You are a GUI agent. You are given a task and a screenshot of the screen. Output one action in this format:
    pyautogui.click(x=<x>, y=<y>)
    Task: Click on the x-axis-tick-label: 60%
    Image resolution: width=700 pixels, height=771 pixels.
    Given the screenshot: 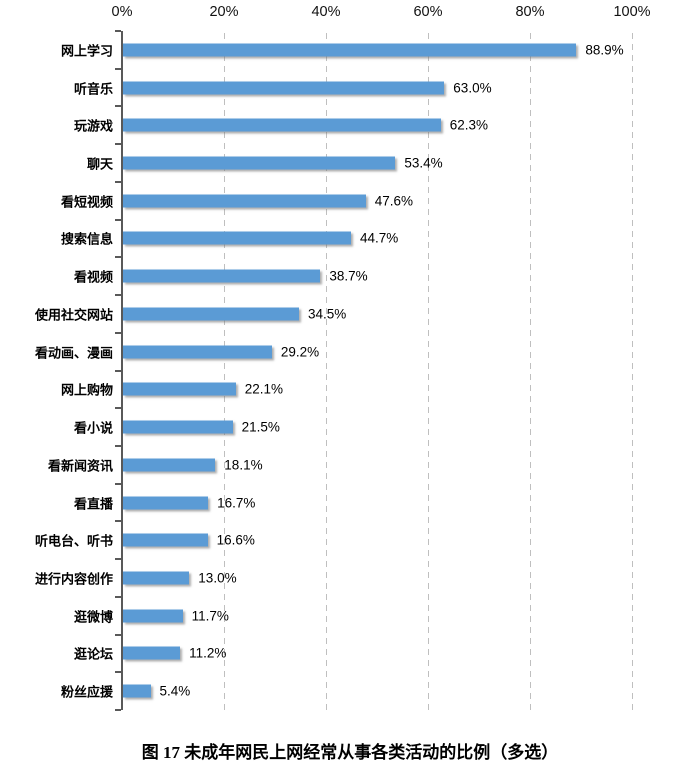 What is the action you would take?
    pyautogui.click(x=428, y=12)
    